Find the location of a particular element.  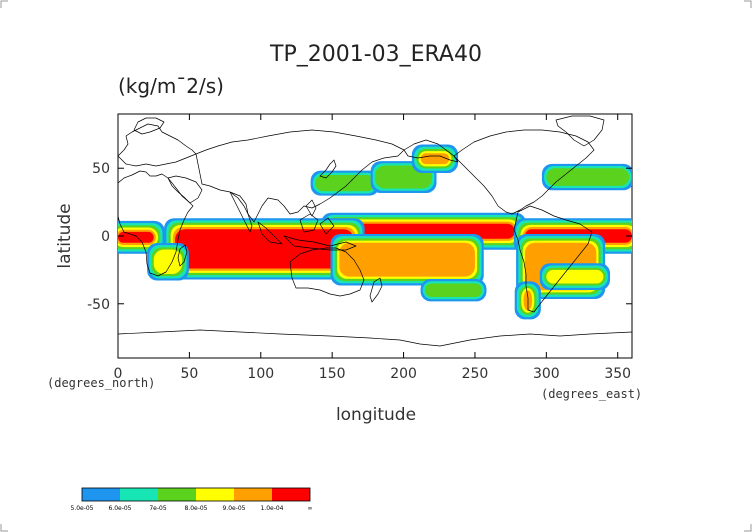

y-unit-label: (degrees_north) is located at coordinates (101, 383).